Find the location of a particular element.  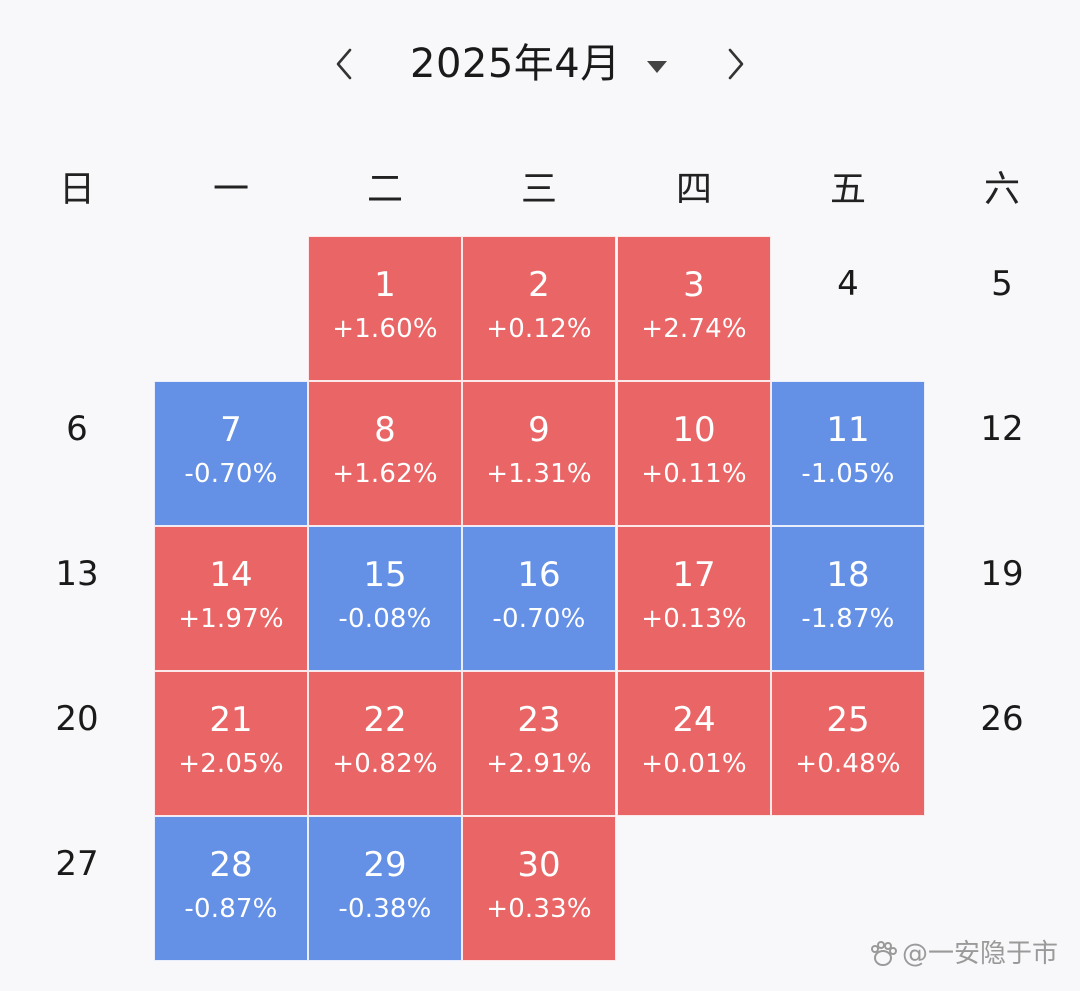

day-change-percent: +0.11% is located at coordinates (694, 474).